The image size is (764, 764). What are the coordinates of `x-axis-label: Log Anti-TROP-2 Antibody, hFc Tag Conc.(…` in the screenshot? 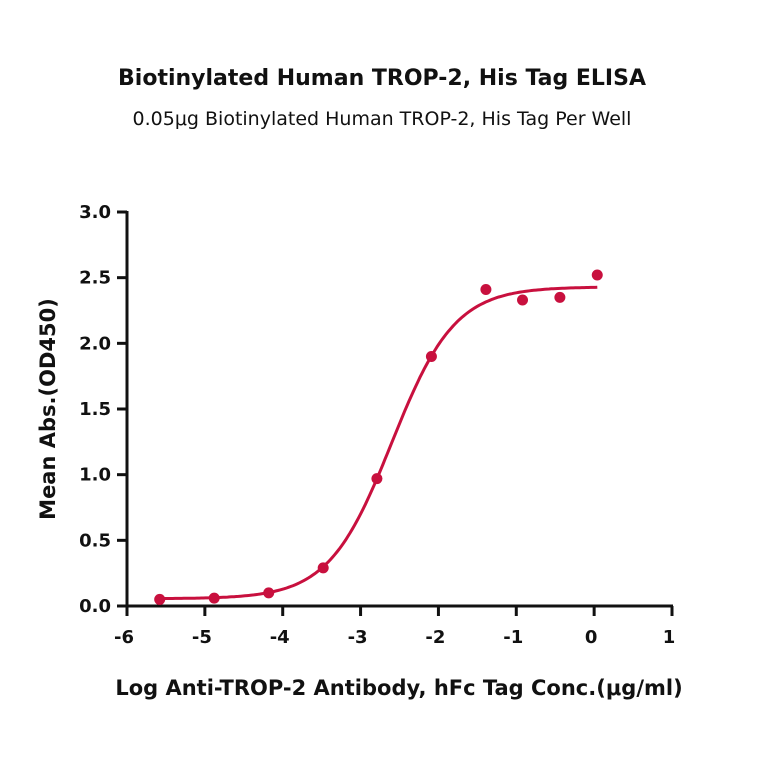 It's located at (398, 688).